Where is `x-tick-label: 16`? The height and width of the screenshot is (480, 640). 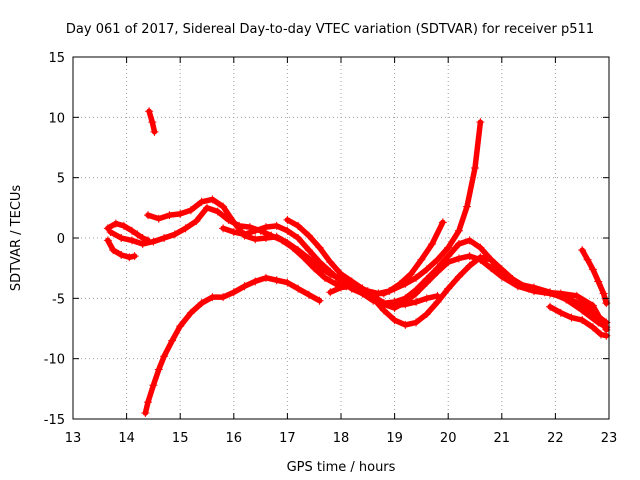 x-tick-label: 16 is located at coordinates (234, 438).